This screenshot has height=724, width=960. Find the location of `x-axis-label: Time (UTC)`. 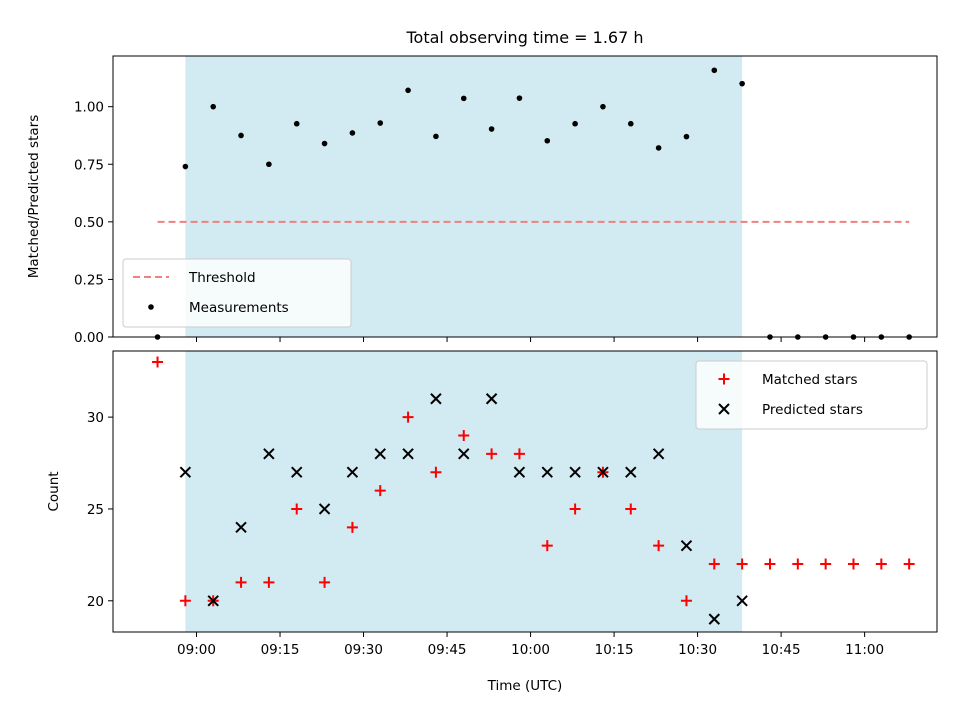

x-axis-label: Time (UTC) is located at coordinates (525, 686).